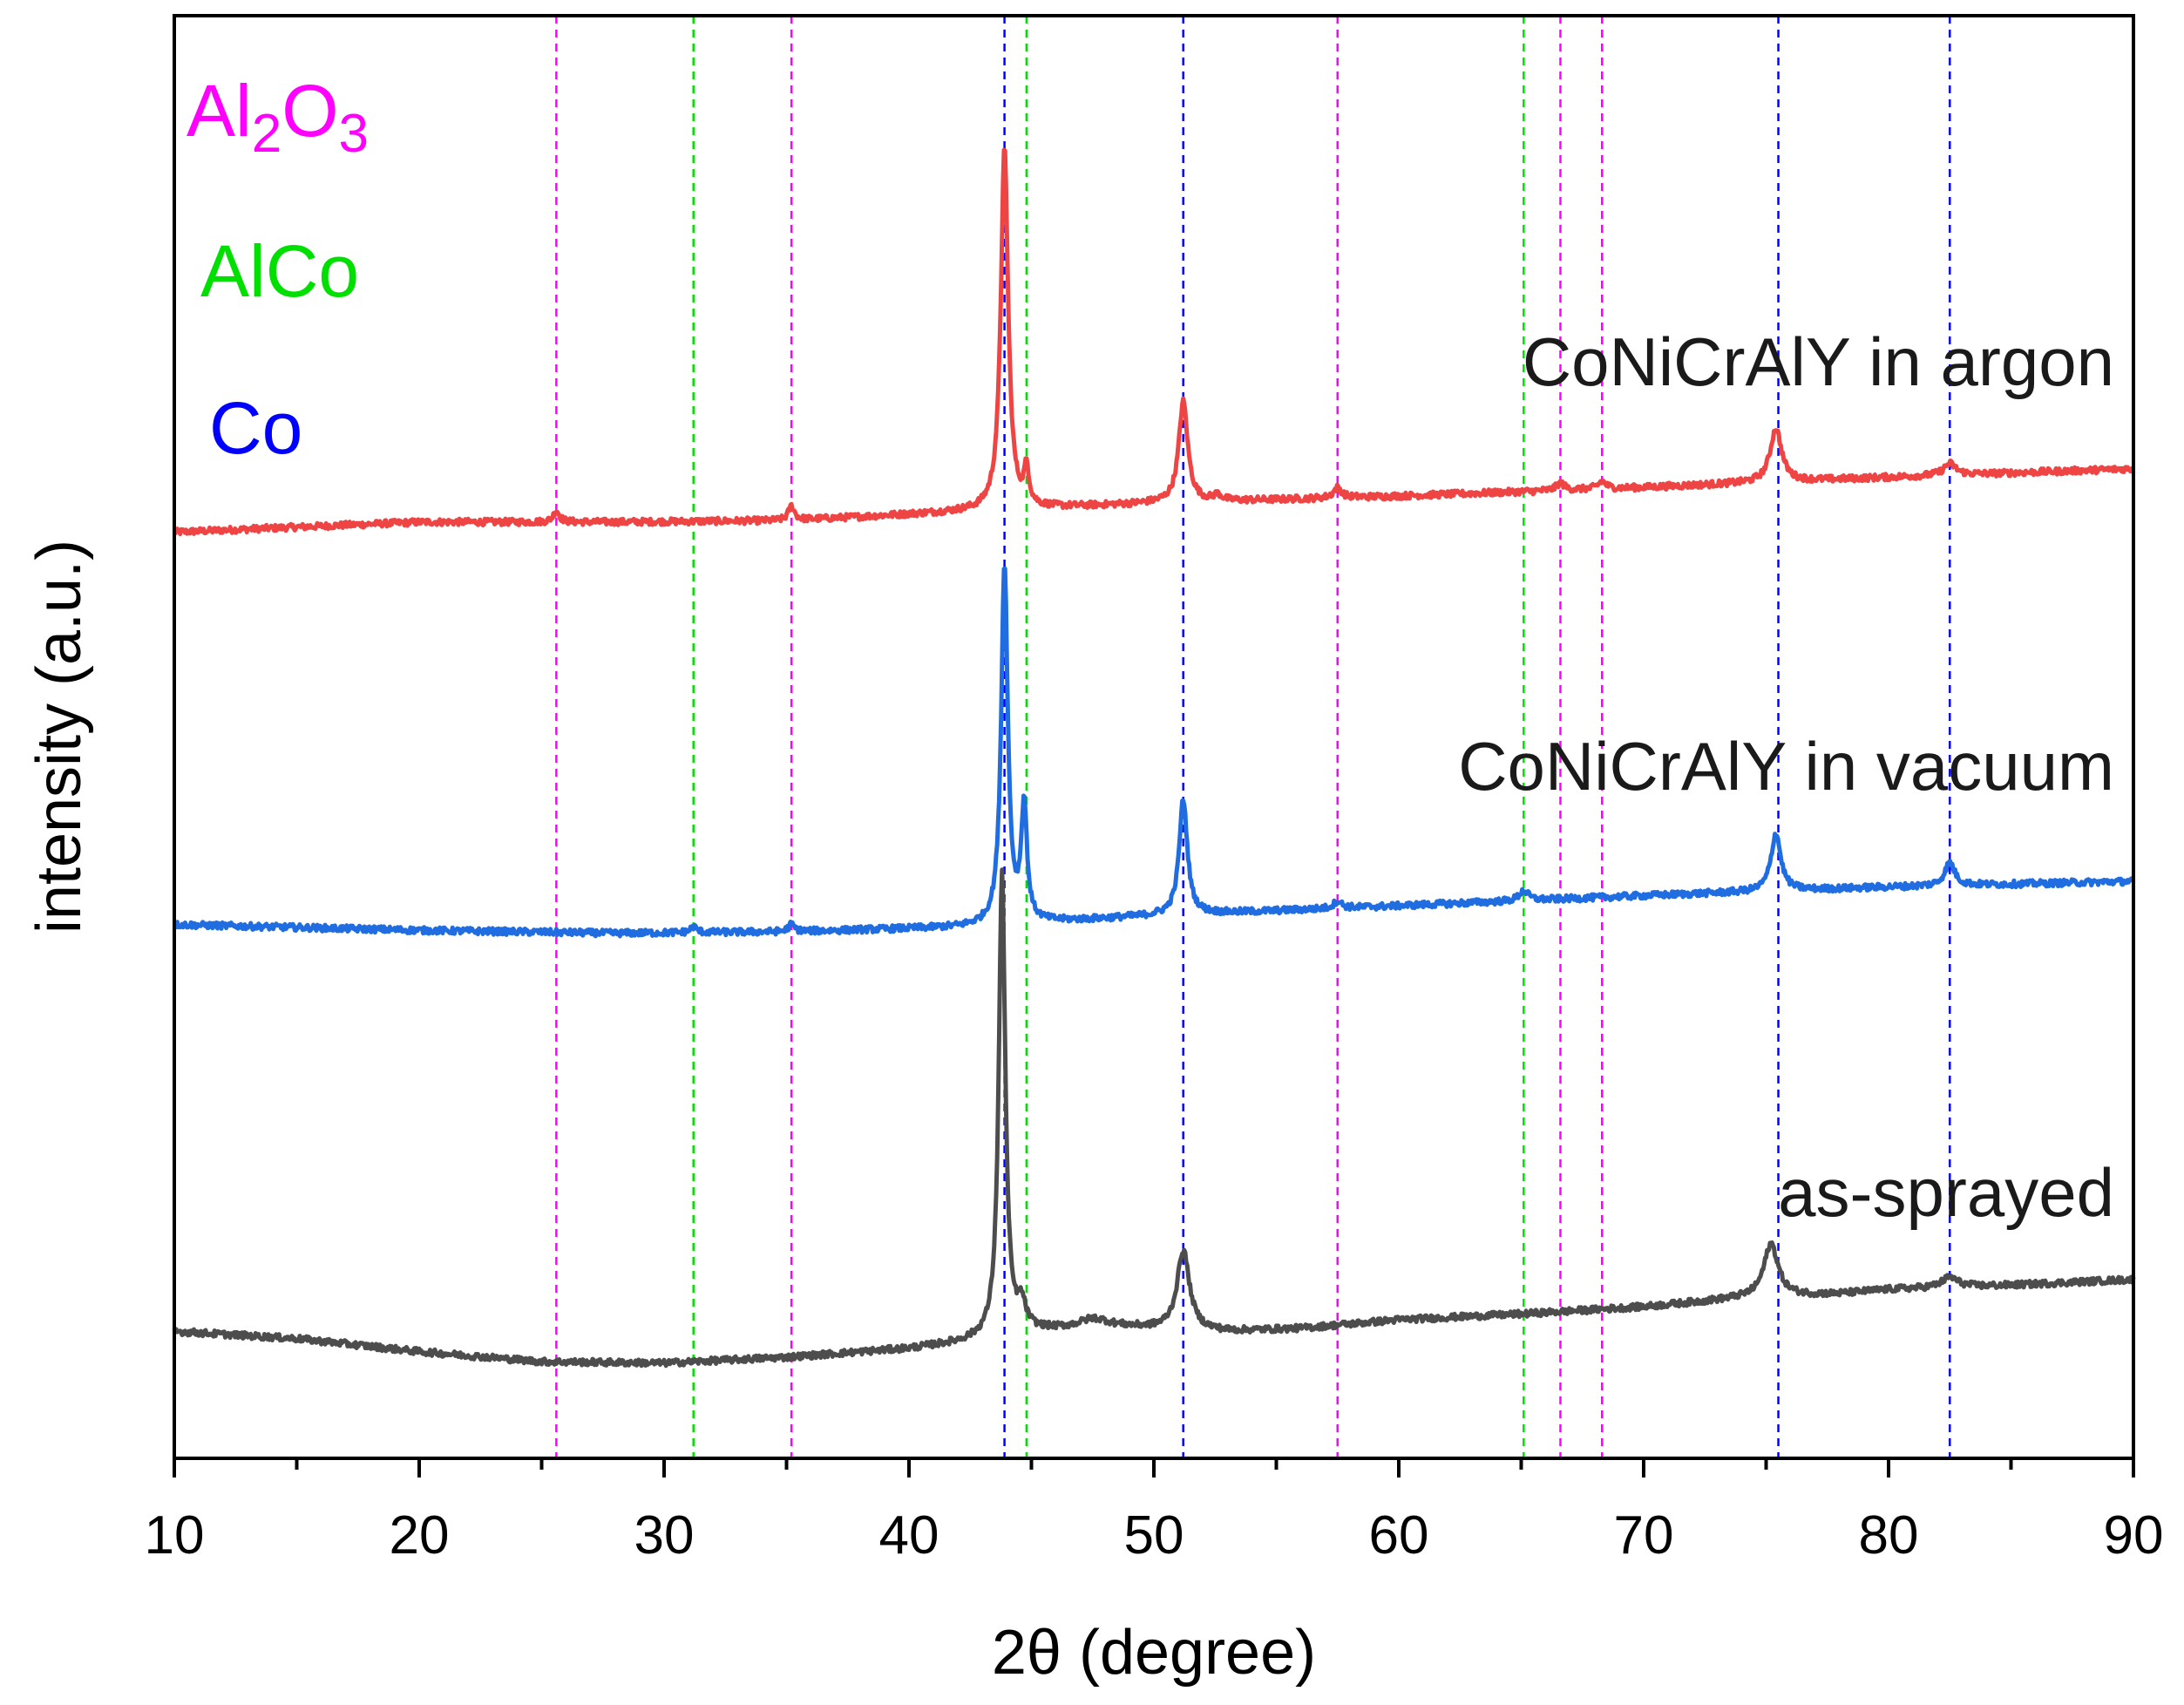  I want to click on legend-alco: AlCo, so click(279, 271).